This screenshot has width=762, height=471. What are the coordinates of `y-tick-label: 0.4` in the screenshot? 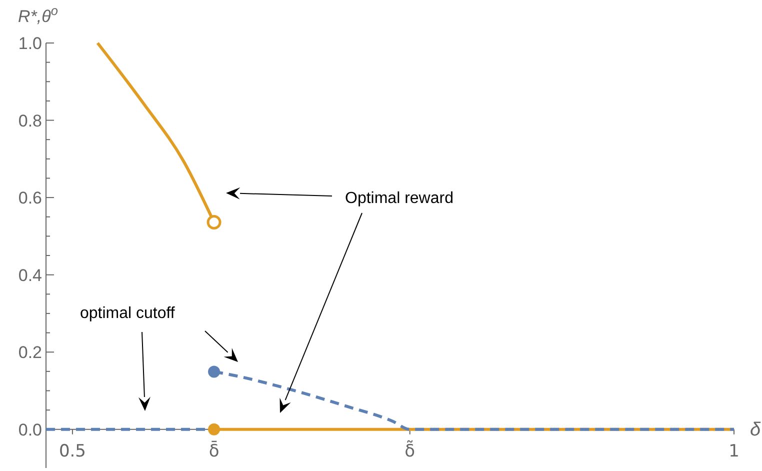 It's located at (30, 275).